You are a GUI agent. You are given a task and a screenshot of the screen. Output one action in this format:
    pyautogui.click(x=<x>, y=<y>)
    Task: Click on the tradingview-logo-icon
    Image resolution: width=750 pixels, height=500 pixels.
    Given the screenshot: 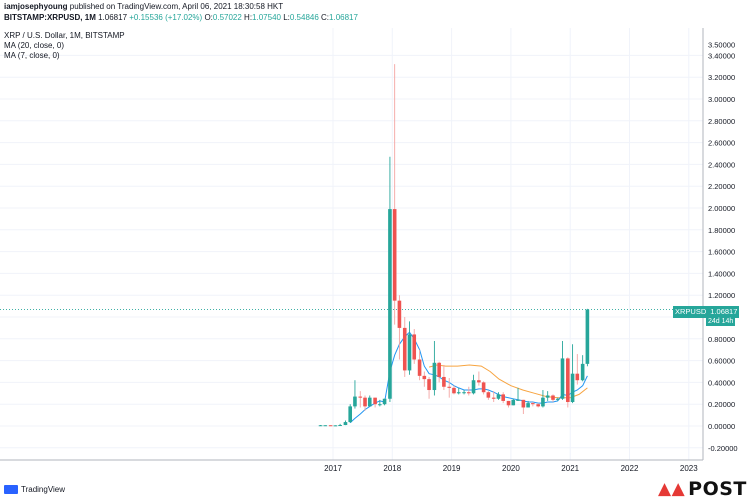 What is the action you would take?
    pyautogui.click(x=11, y=489)
    